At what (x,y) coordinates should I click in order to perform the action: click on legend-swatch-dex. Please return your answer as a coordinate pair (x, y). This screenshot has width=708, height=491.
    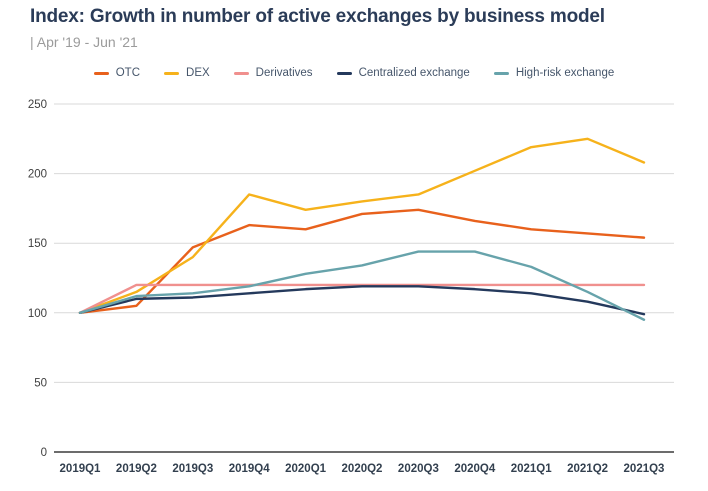
    Looking at the image, I should click on (172, 73).